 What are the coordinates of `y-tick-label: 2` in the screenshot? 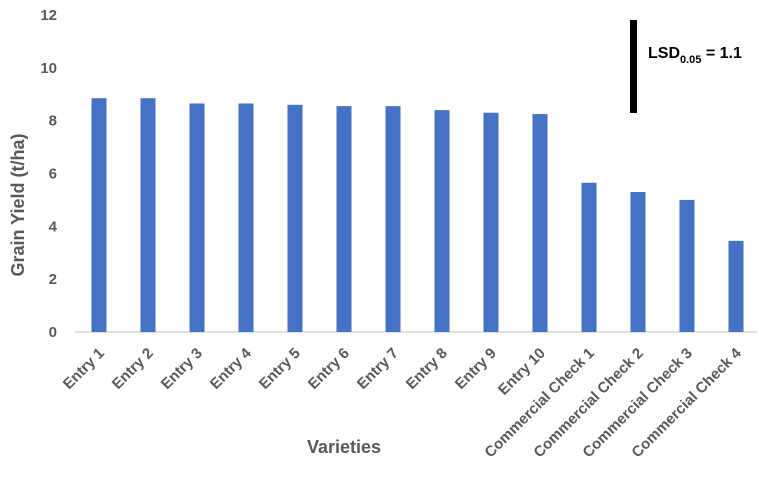 It's located at (53, 279).